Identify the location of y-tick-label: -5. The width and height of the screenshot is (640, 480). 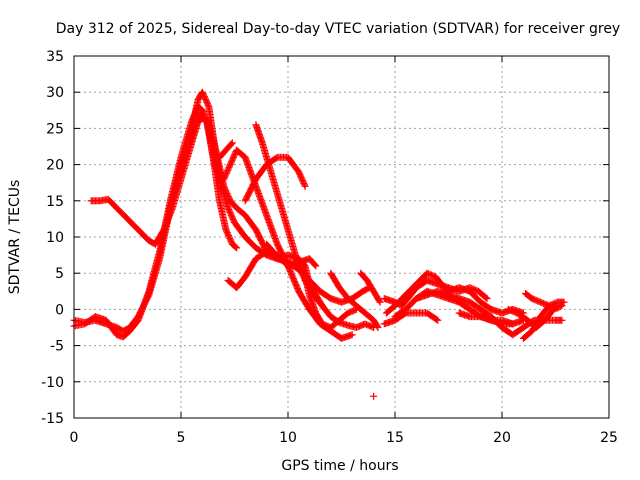
(57, 347).